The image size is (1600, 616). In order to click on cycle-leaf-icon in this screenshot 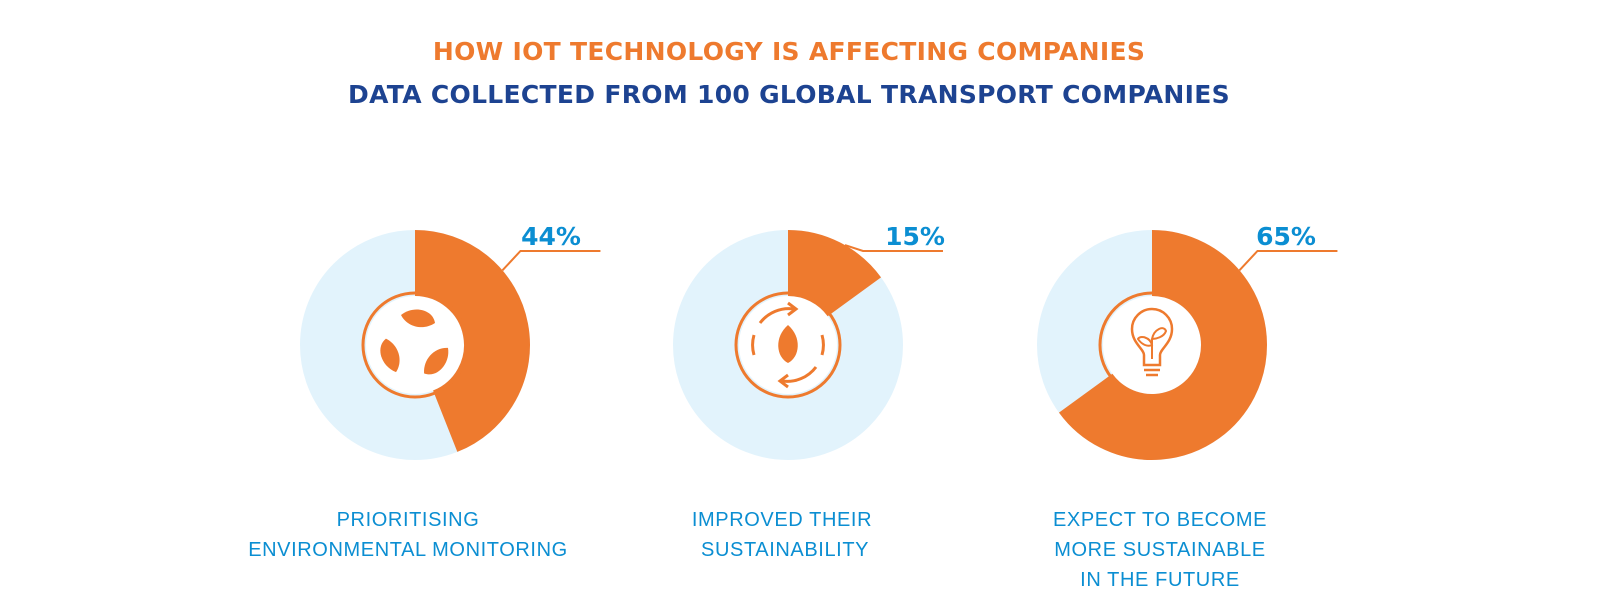, I will do `click(788, 345)`.